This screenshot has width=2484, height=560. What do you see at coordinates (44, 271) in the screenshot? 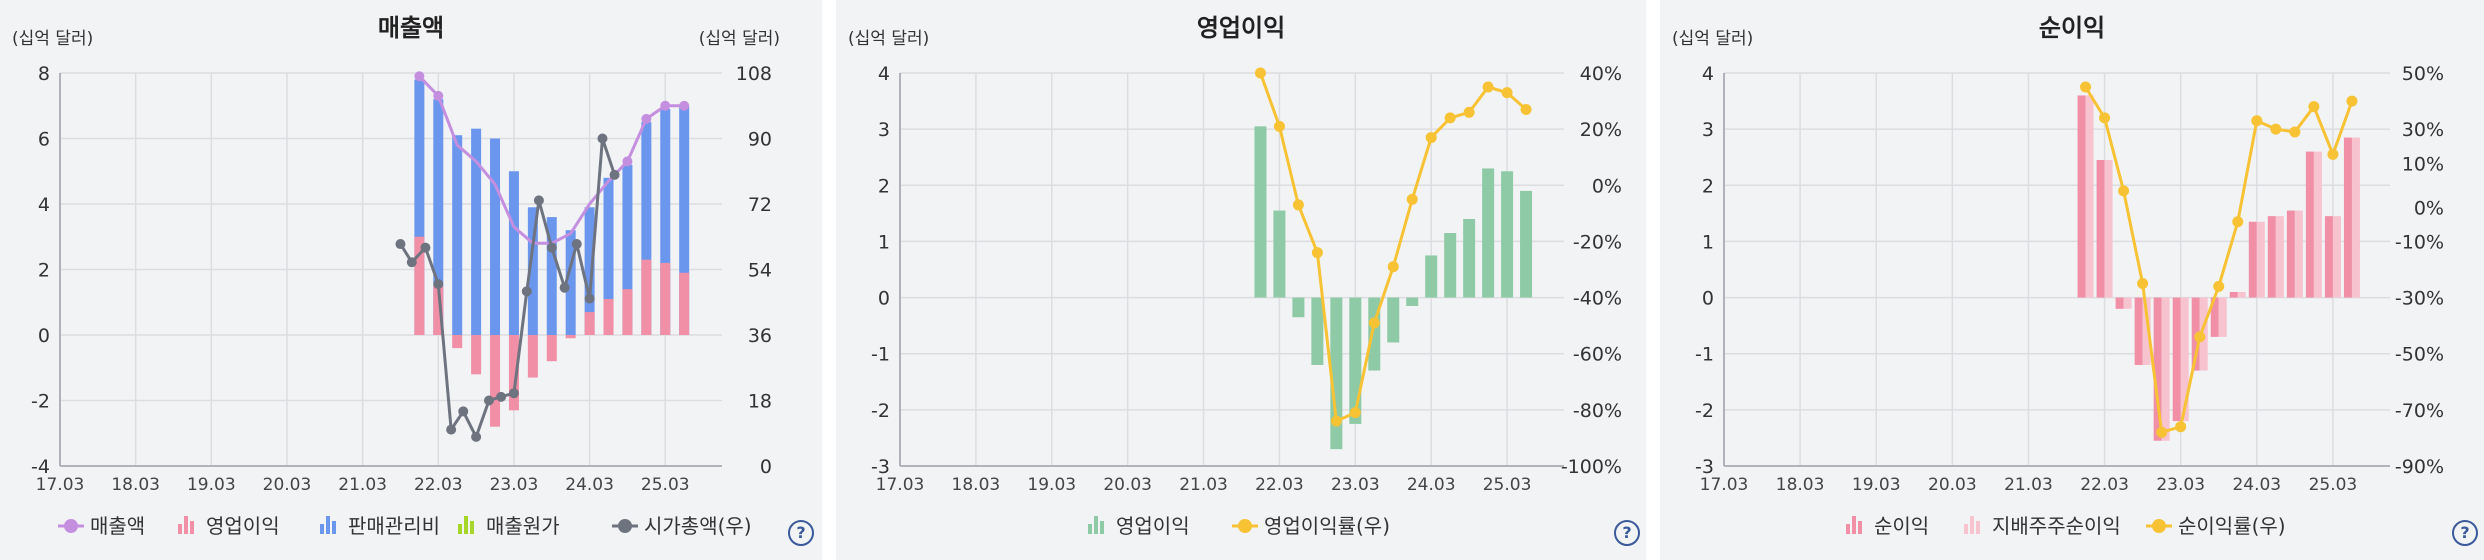
I see `y-tick-label: 2` at bounding box center [44, 271].